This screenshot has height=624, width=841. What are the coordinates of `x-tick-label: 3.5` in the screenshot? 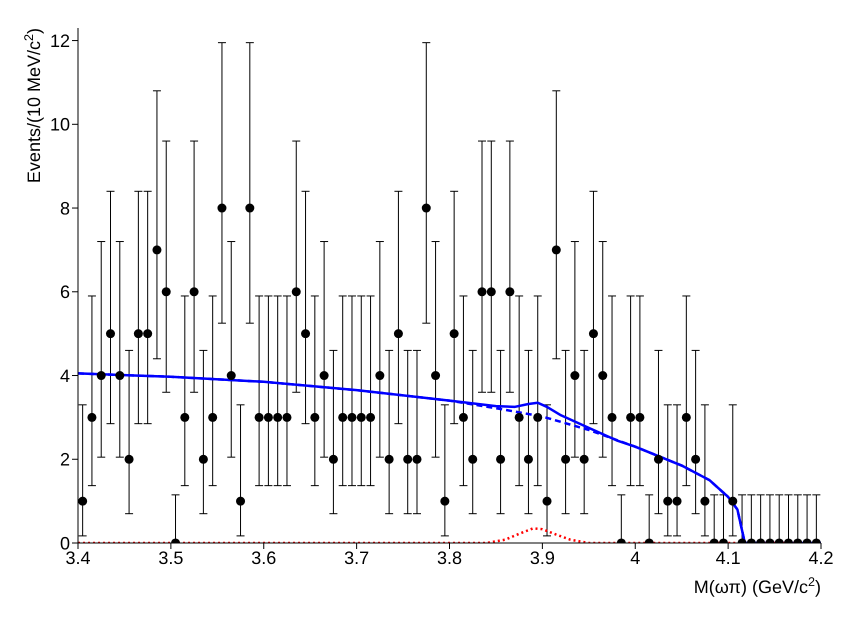 It's located at (171, 558).